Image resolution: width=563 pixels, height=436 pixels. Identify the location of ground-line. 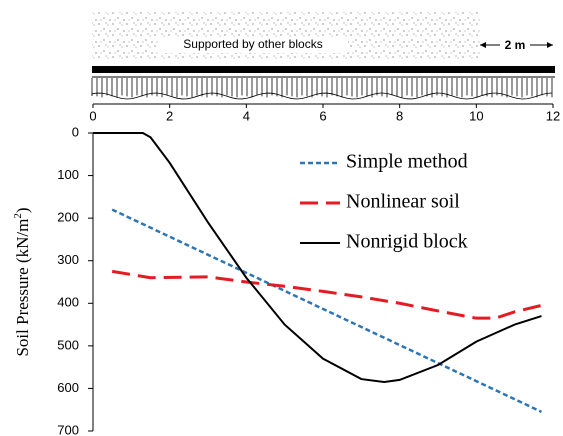
(322, 96).